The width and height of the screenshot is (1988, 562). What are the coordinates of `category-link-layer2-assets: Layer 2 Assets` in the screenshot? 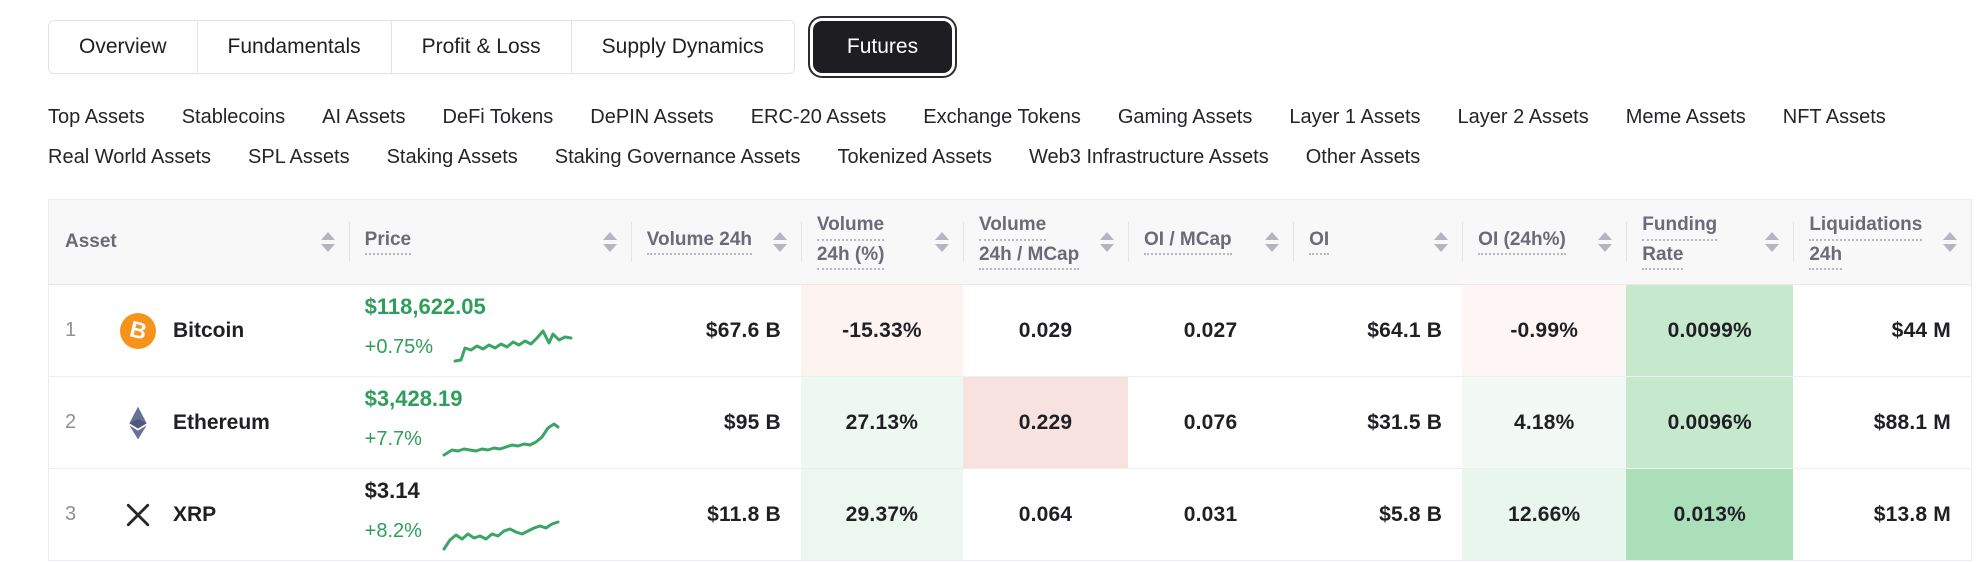 It's located at (1523, 117).